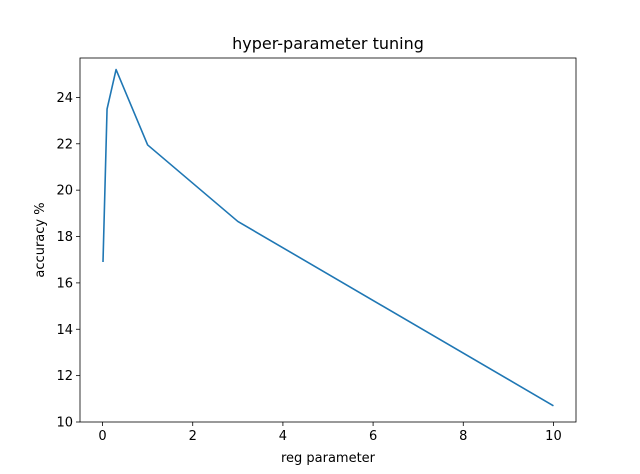  Describe the element at coordinates (64, 144) in the screenshot. I see `y-tick-label: 22` at that location.